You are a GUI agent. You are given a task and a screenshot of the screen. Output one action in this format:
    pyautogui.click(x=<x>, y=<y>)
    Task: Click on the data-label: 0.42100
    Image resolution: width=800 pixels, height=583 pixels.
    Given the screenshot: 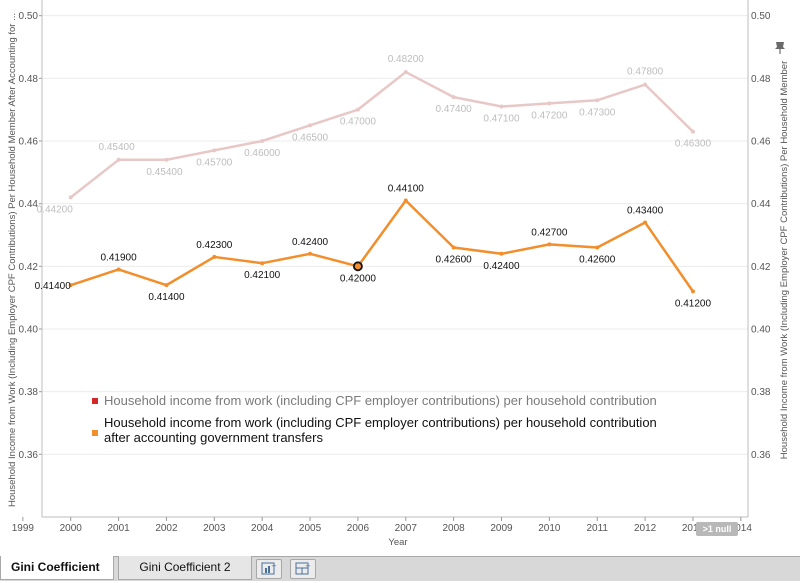 What is the action you would take?
    pyautogui.click(x=262, y=275)
    